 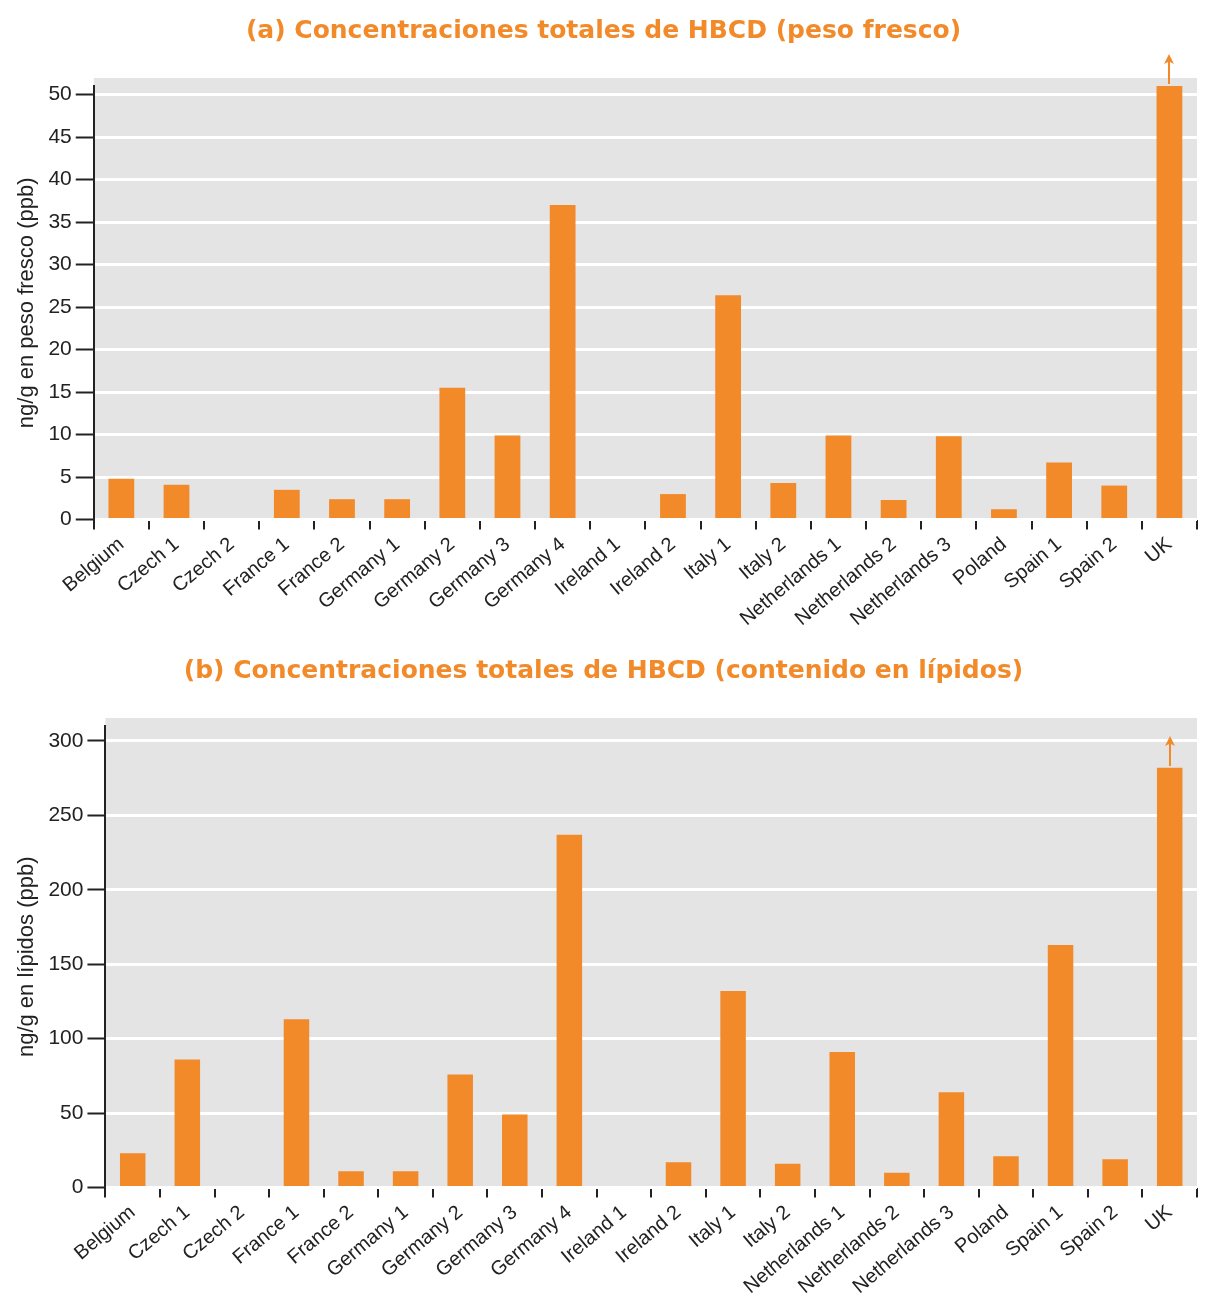 What do you see at coordinates (603, 29) in the screenshot?
I see `chart-title: (a) Concentraciones totales de HBCD (peso fresco)` at bounding box center [603, 29].